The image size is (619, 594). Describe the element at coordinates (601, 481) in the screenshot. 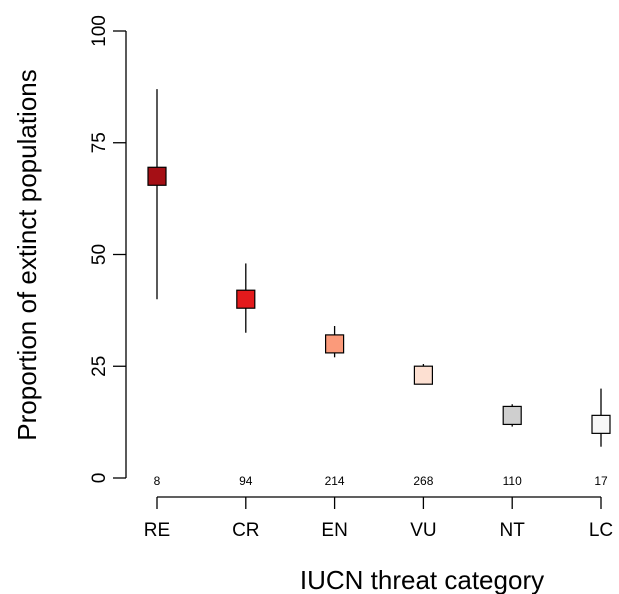

I see `sample-size-label: 17` at that location.